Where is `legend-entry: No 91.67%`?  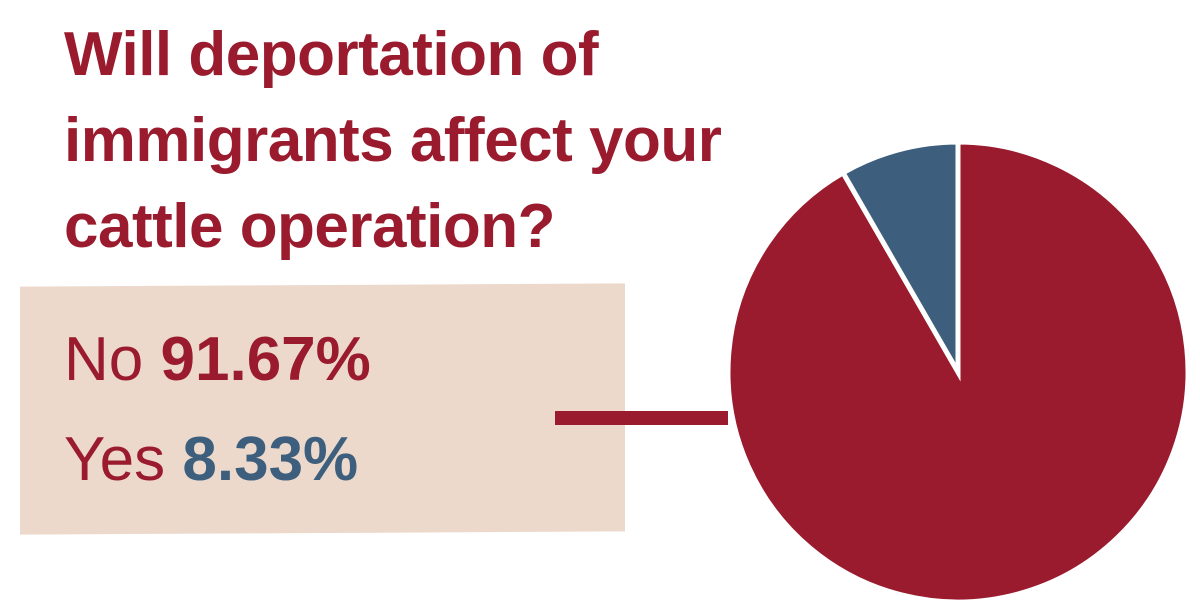 legend-entry: No 91.67% is located at coordinates (217, 360).